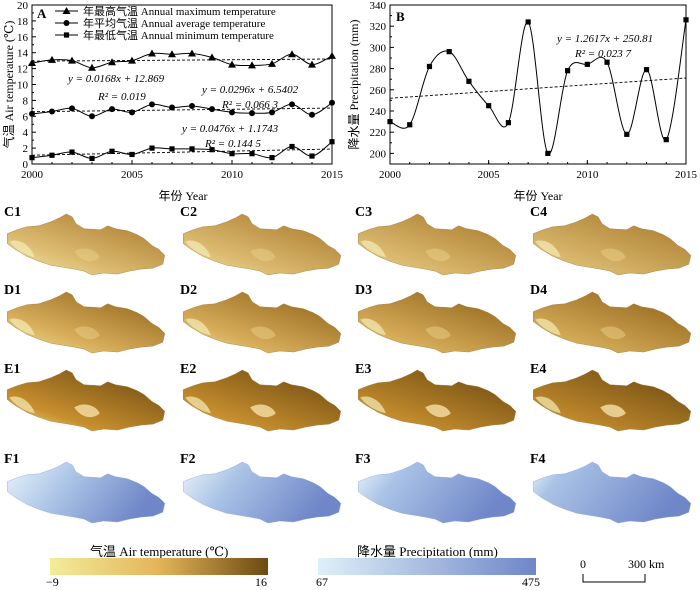  What do you see at coordinates (13, 212) in the screenshot?
I see `map-label-c1: C1` at bounding box center [13, 212].